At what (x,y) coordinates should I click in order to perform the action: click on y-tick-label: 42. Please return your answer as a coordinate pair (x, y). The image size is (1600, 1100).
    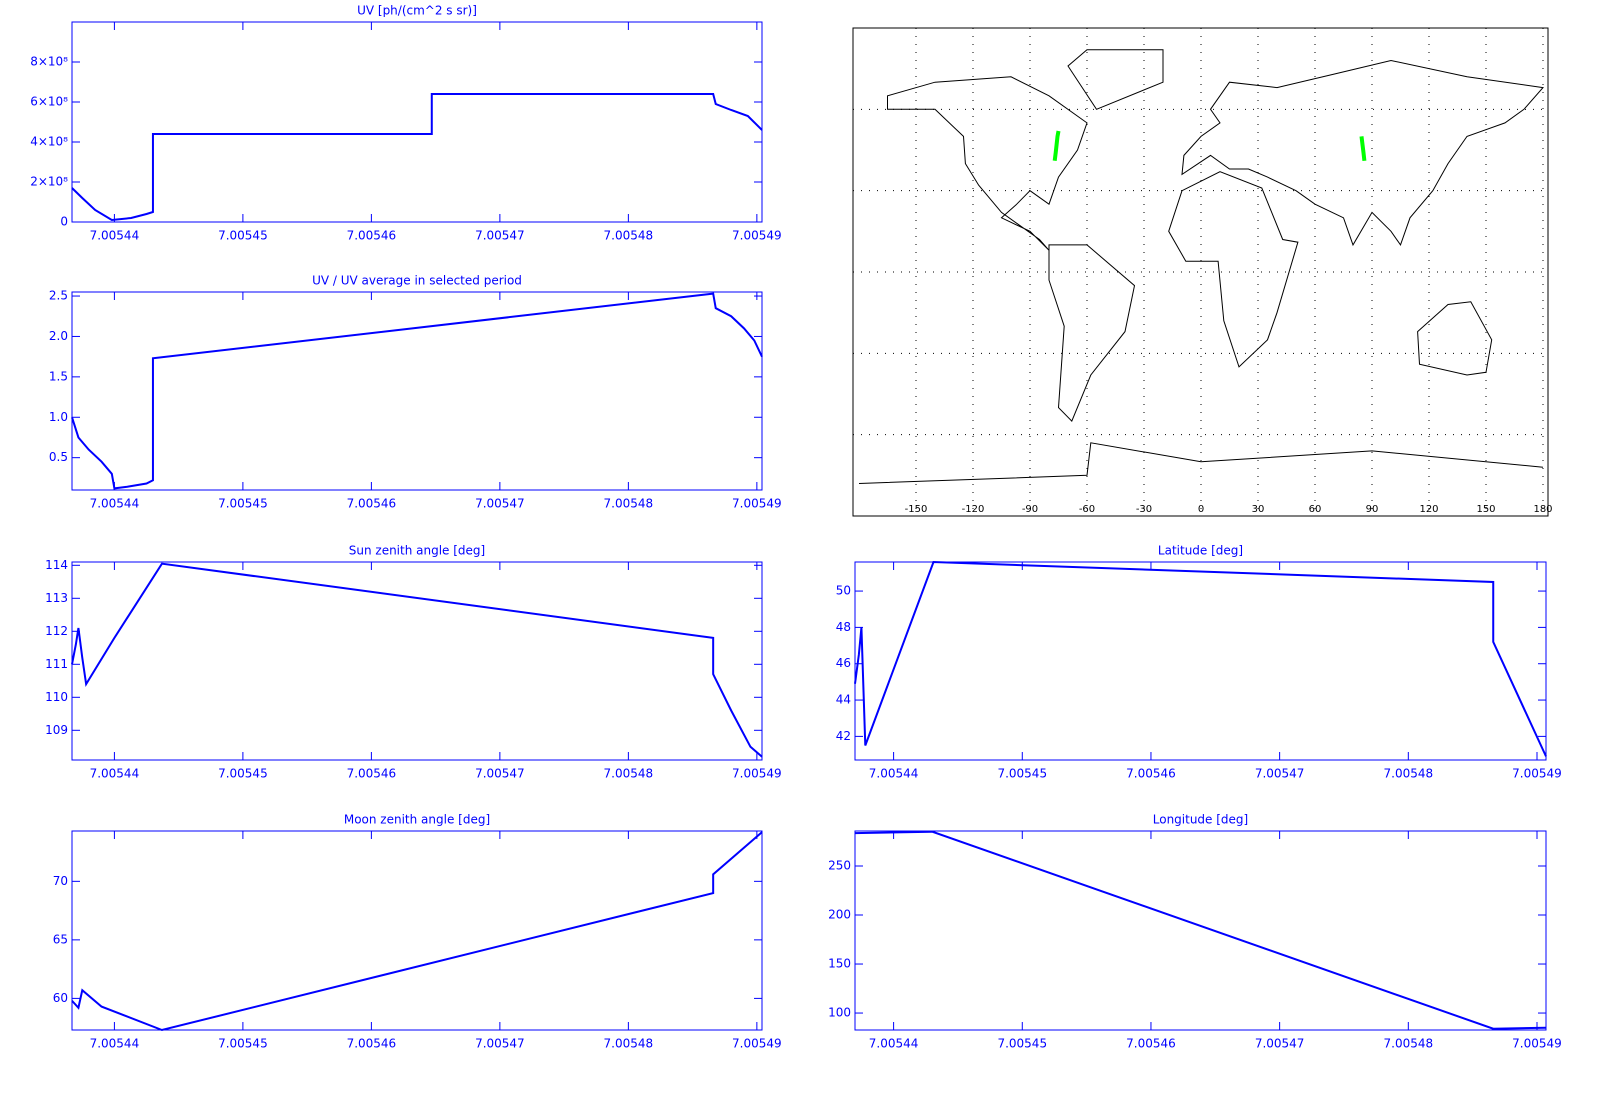
    Looking at the image, I should click on (843, 736).